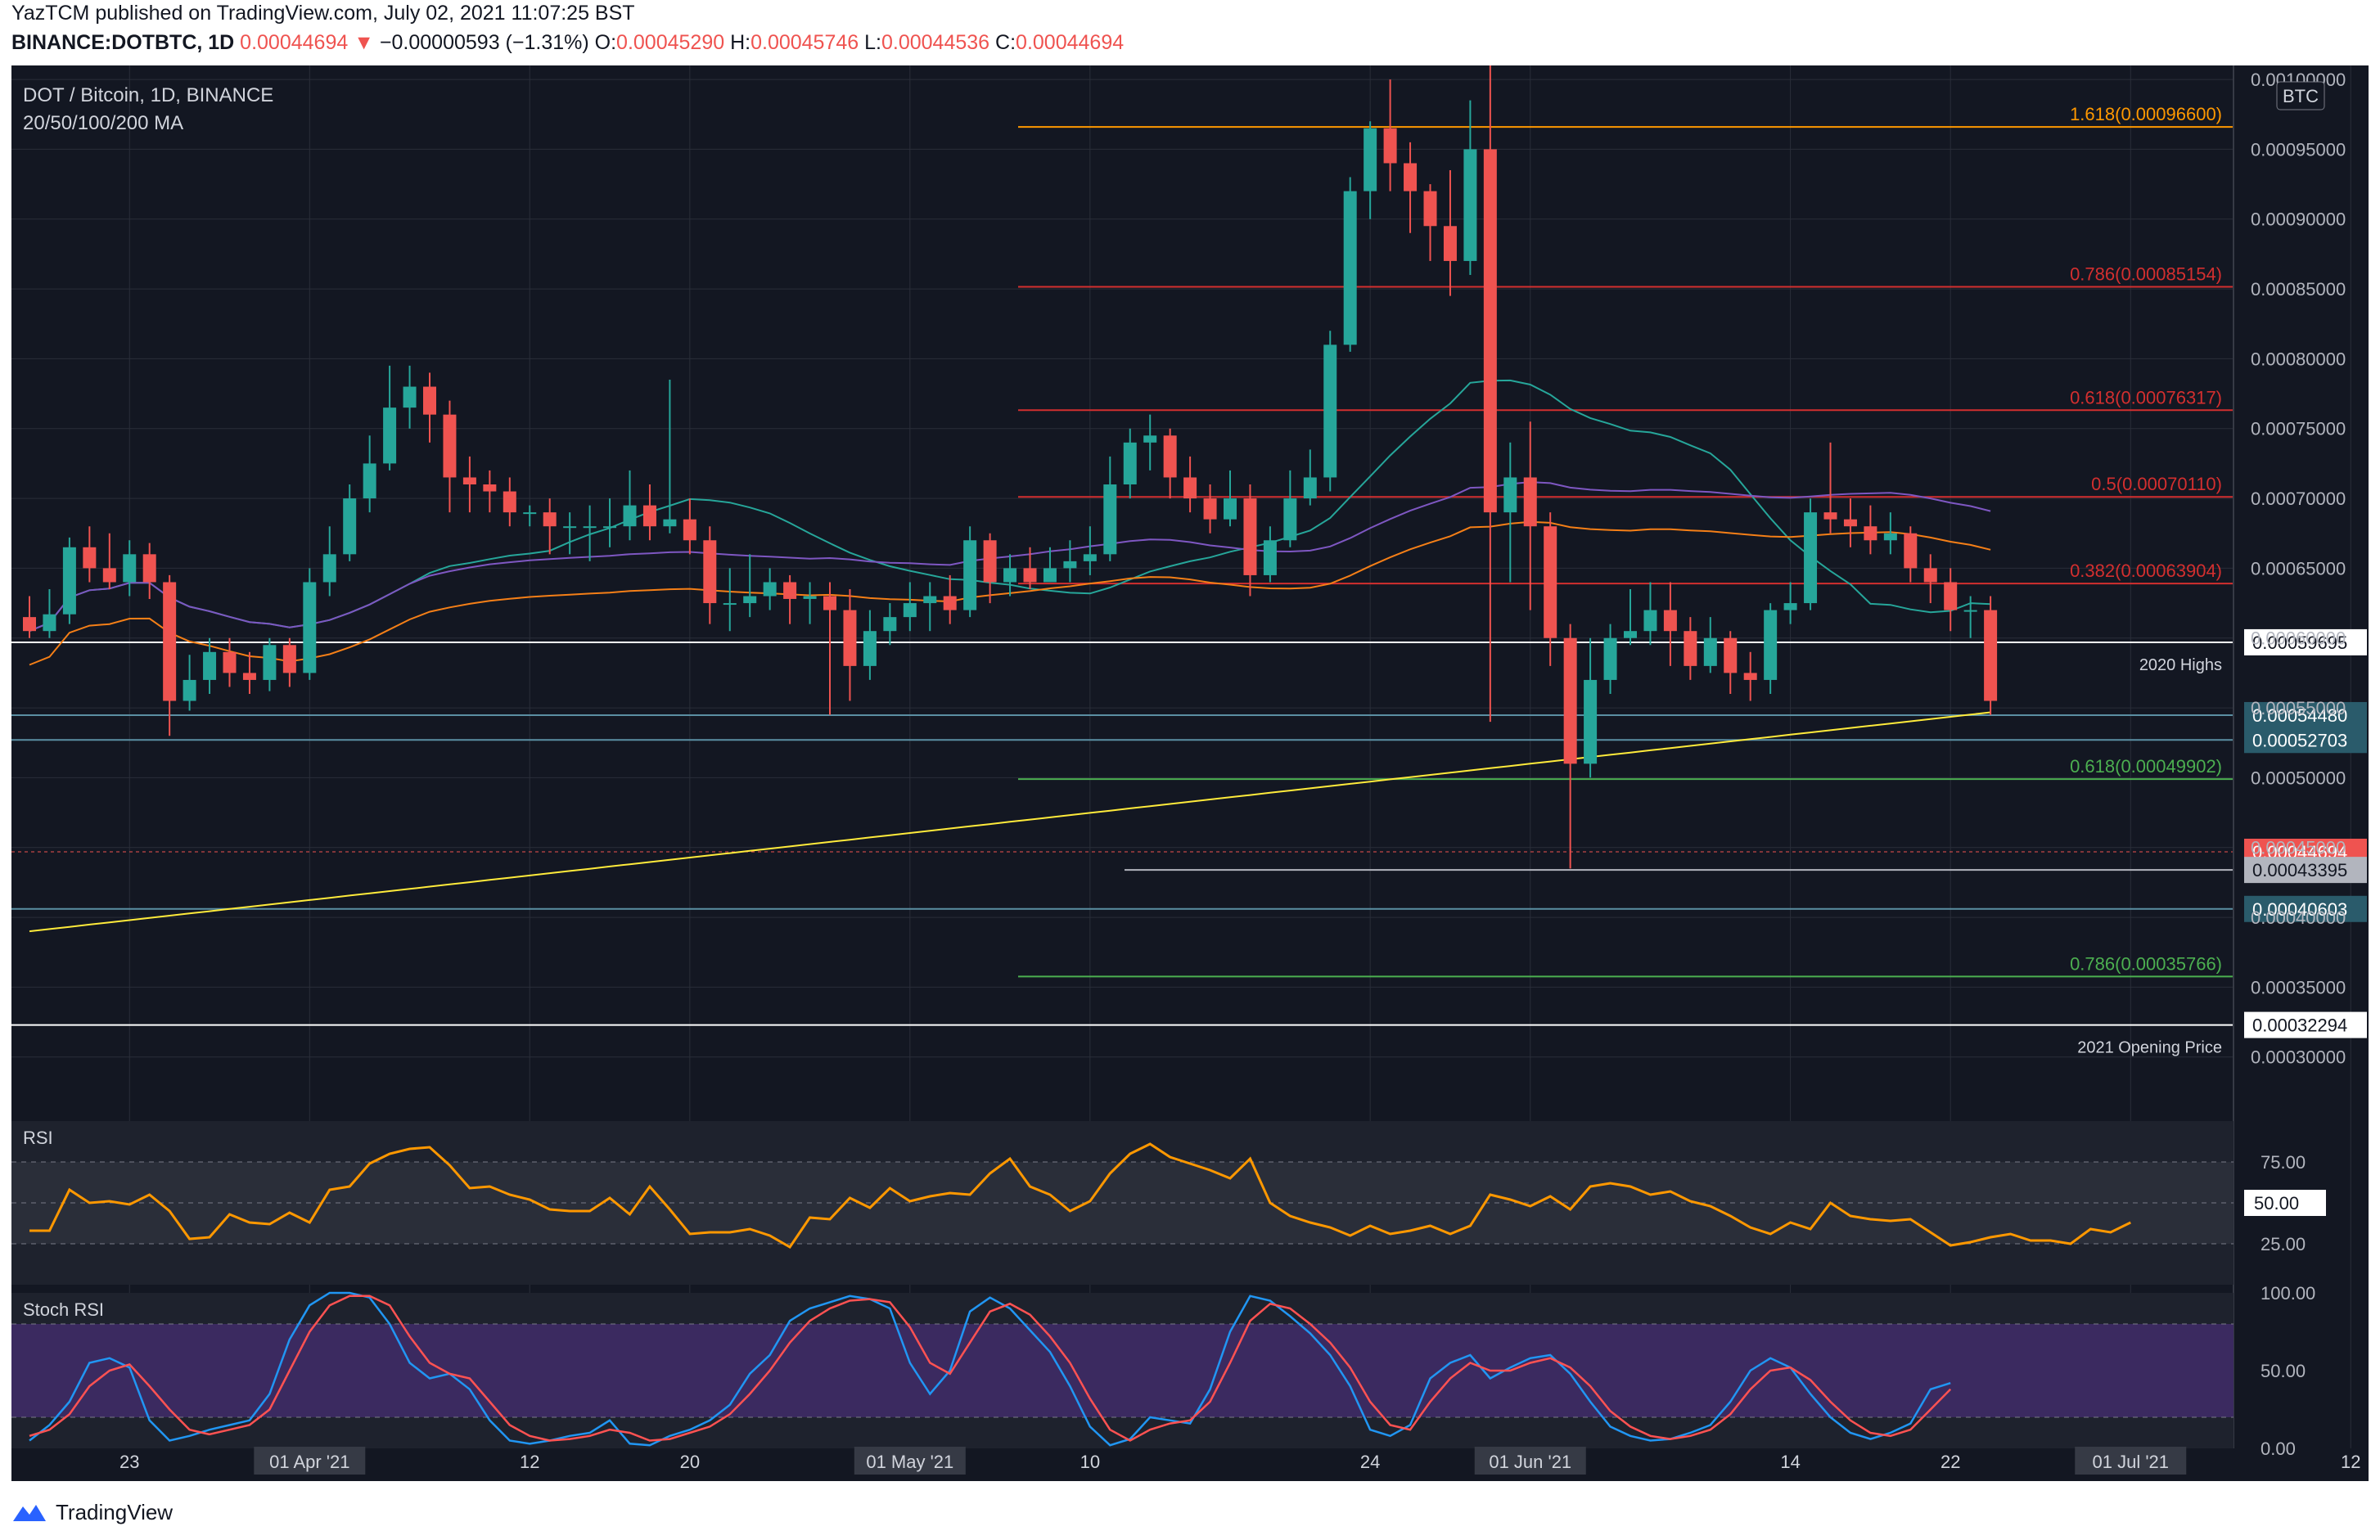  Describe the element at coordinates (2300, 870) in the screenshot. I see `price-box-label: 0.00043395` at that location.